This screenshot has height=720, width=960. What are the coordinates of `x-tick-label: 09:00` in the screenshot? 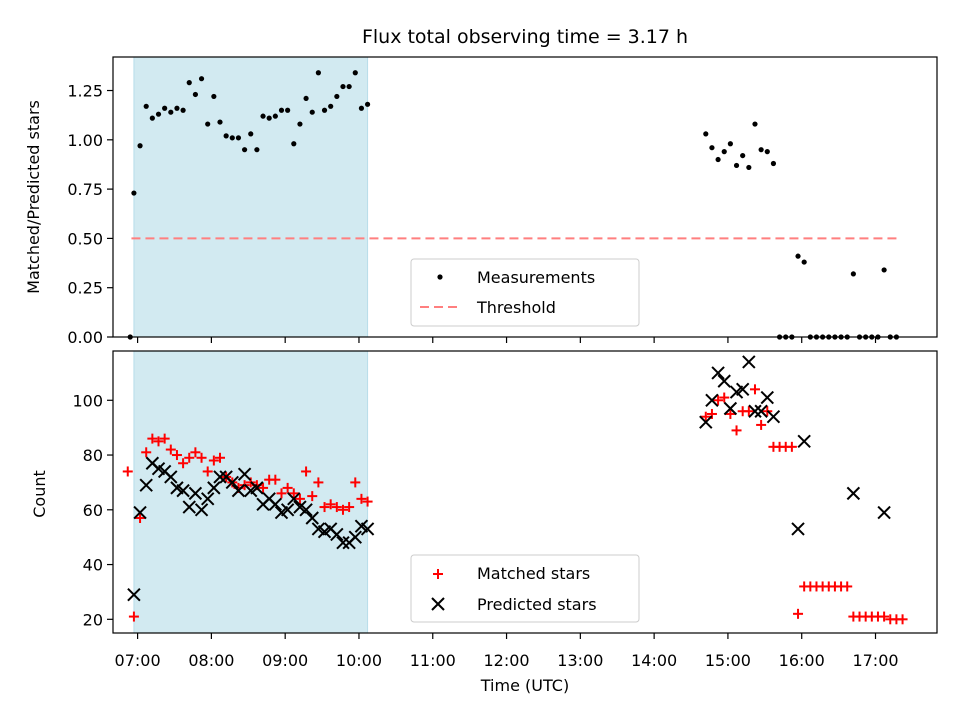 It's located at (285, 660).